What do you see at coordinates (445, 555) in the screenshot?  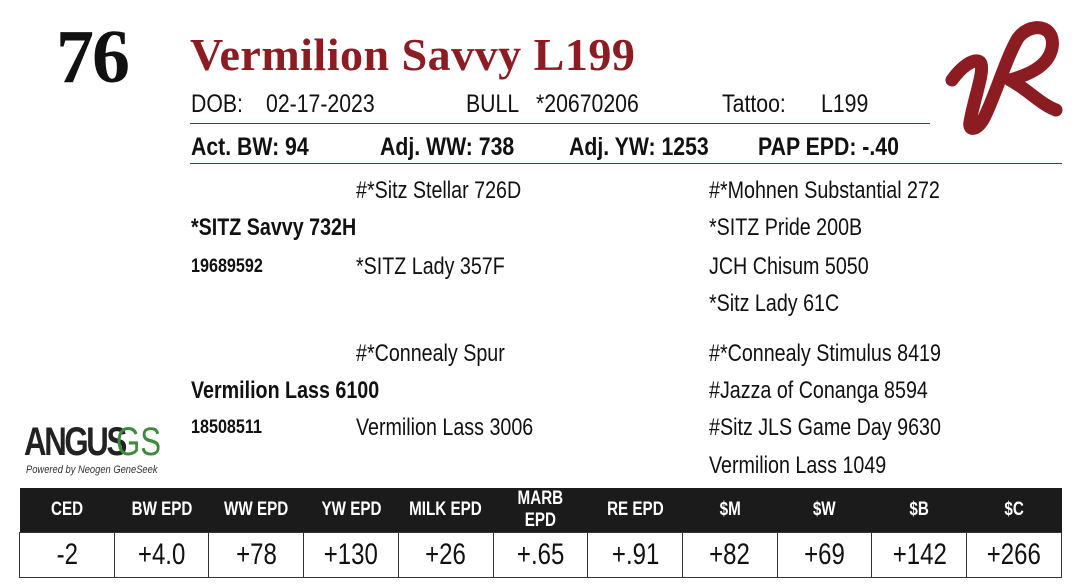 I see `epd-value-cell: +26` at bounding box center [445, 555].